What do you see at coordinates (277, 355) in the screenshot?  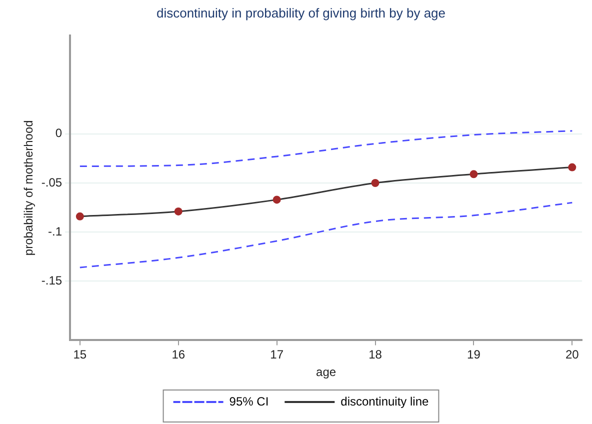 I see `x-tick-label: 17` at bounding box center [277, 355].